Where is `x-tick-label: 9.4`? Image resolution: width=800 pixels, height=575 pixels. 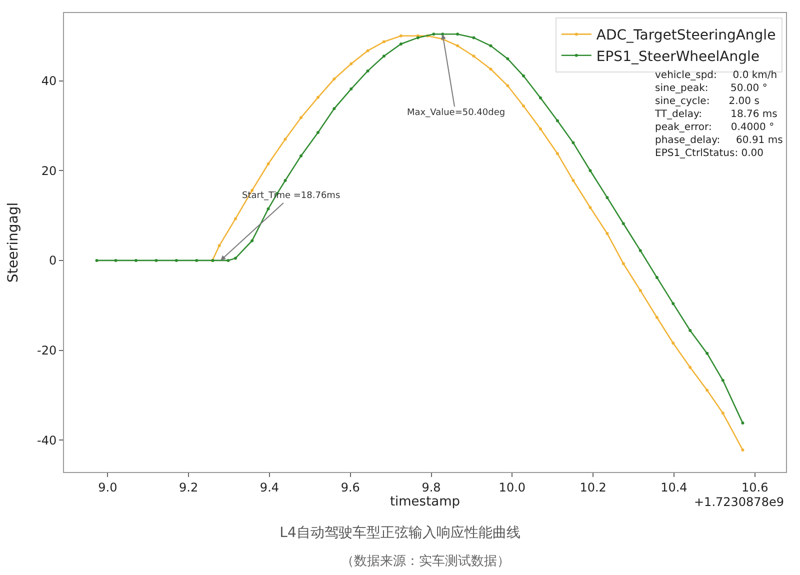
x-tick-label: 9.4 is located at coordinates (270, 487).